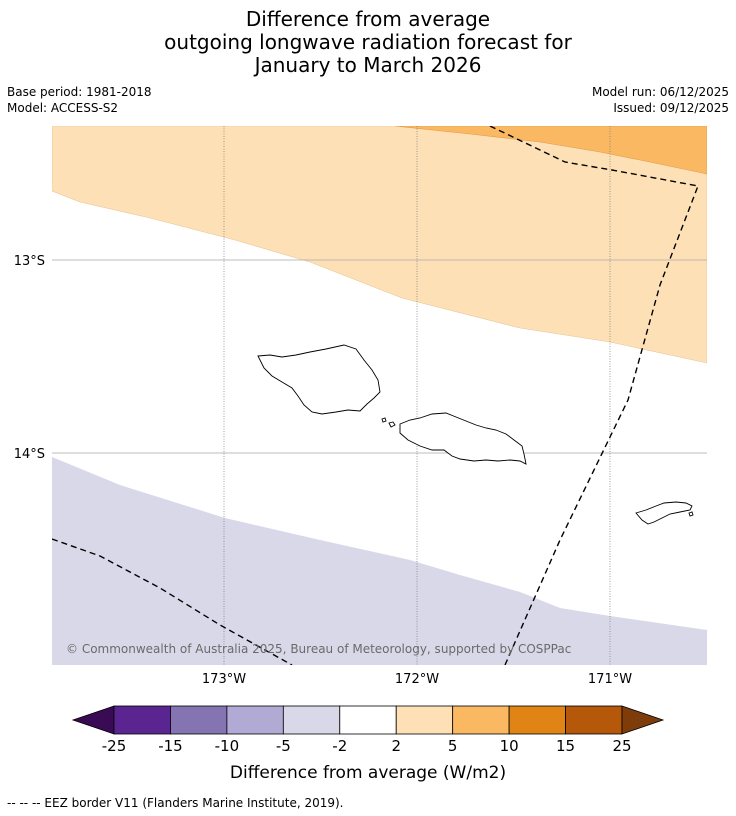  What do you see at coordinates (384, 420) in the screenshot?
I see `island-apolima` at bounding box center [384, 420].